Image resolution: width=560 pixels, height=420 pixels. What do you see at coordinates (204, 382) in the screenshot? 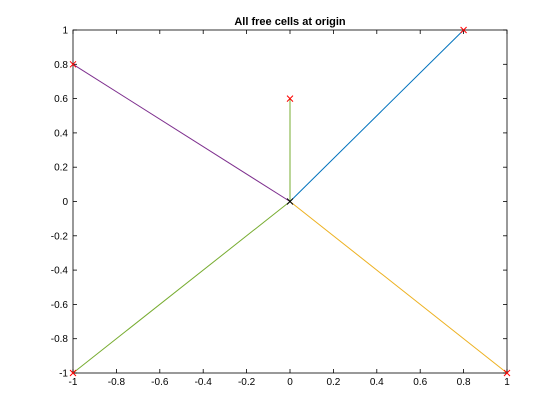
I see `x-tick-label: -0.4` at bounding box center [204, 382].